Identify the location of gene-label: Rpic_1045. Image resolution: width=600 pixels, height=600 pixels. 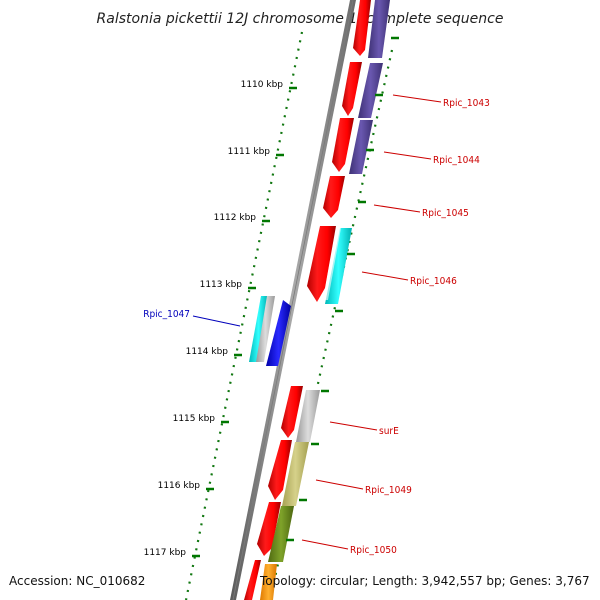
(445, 213).